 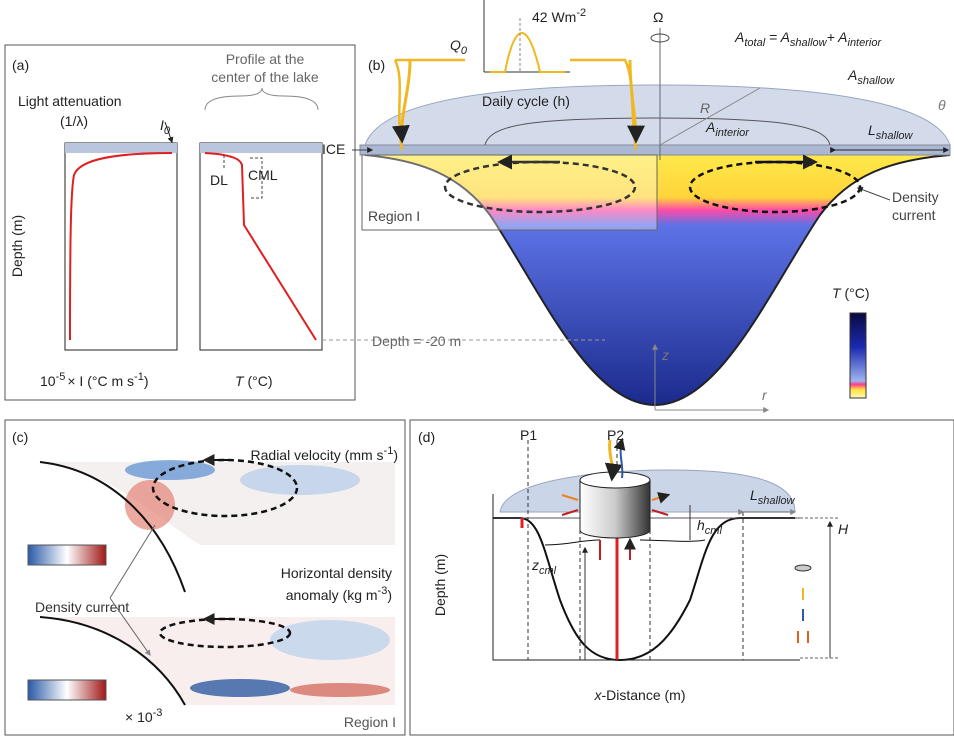 I want to click on annotation: P2, so click(x=615, y=435).